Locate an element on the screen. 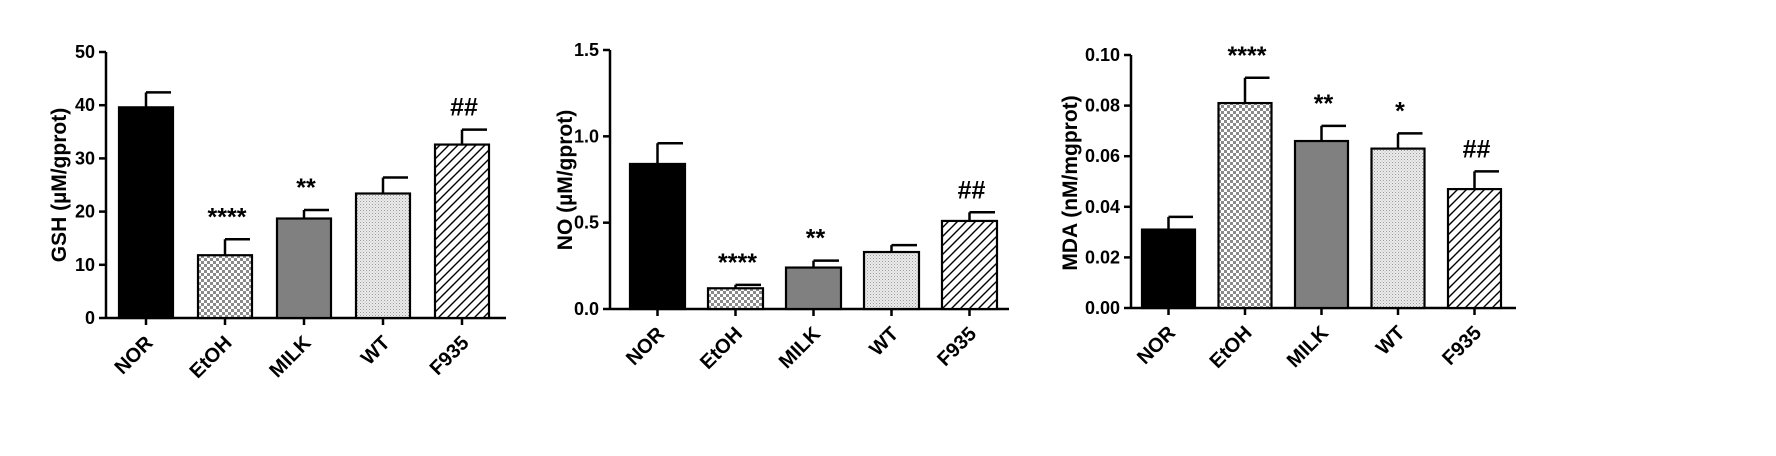 The image size is (1776, 456). y-axis-title: NO (µM/gprot) is located at coordinates (565, 180).